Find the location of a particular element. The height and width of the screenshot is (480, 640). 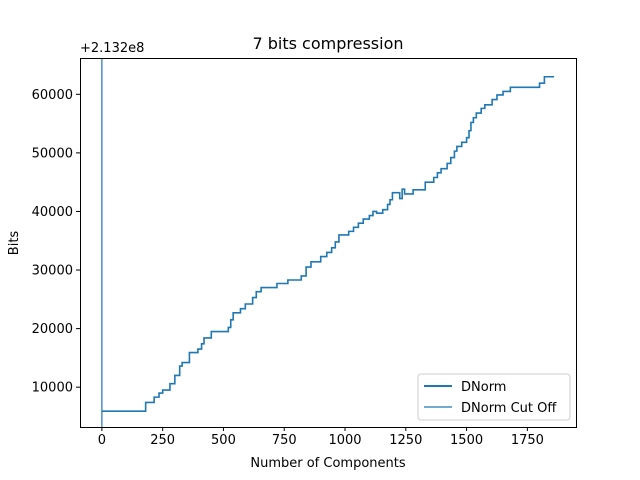

x-tick-label: 1750 is located at coordinates (527, 440).